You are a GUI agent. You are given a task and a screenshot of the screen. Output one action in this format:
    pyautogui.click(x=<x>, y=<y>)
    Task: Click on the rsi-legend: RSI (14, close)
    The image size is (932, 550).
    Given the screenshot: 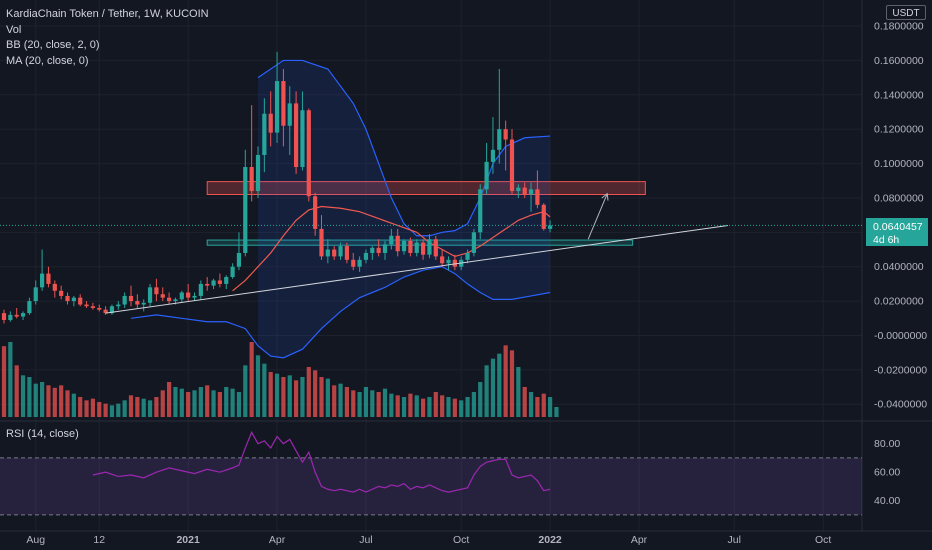 What is the action you would take?
    pyautogui.click(x=42, y=434)
    